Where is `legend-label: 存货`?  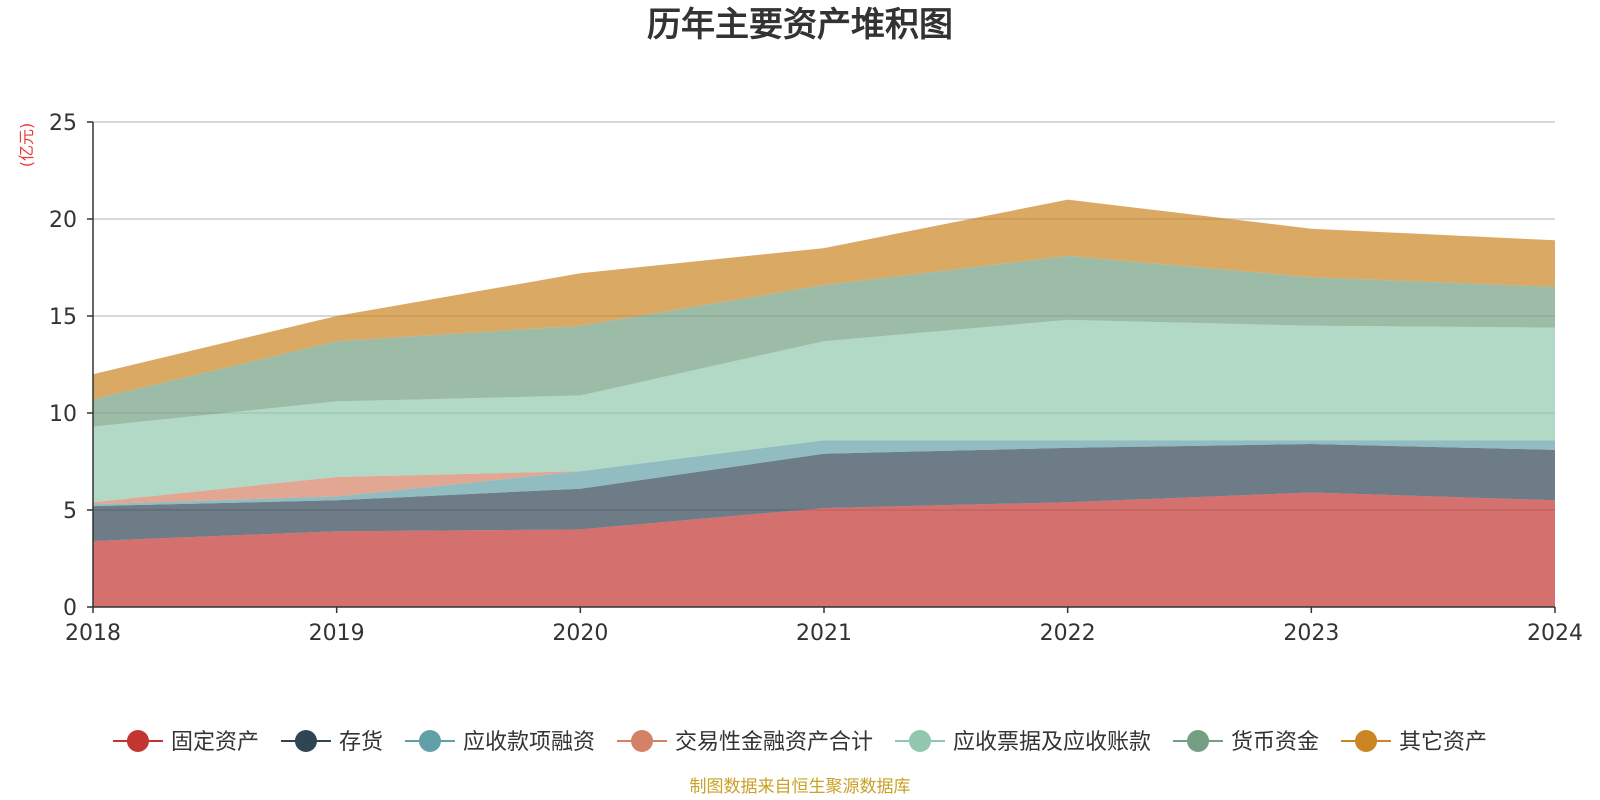 legend-label: 存货 is located at coordinates (361, 742).